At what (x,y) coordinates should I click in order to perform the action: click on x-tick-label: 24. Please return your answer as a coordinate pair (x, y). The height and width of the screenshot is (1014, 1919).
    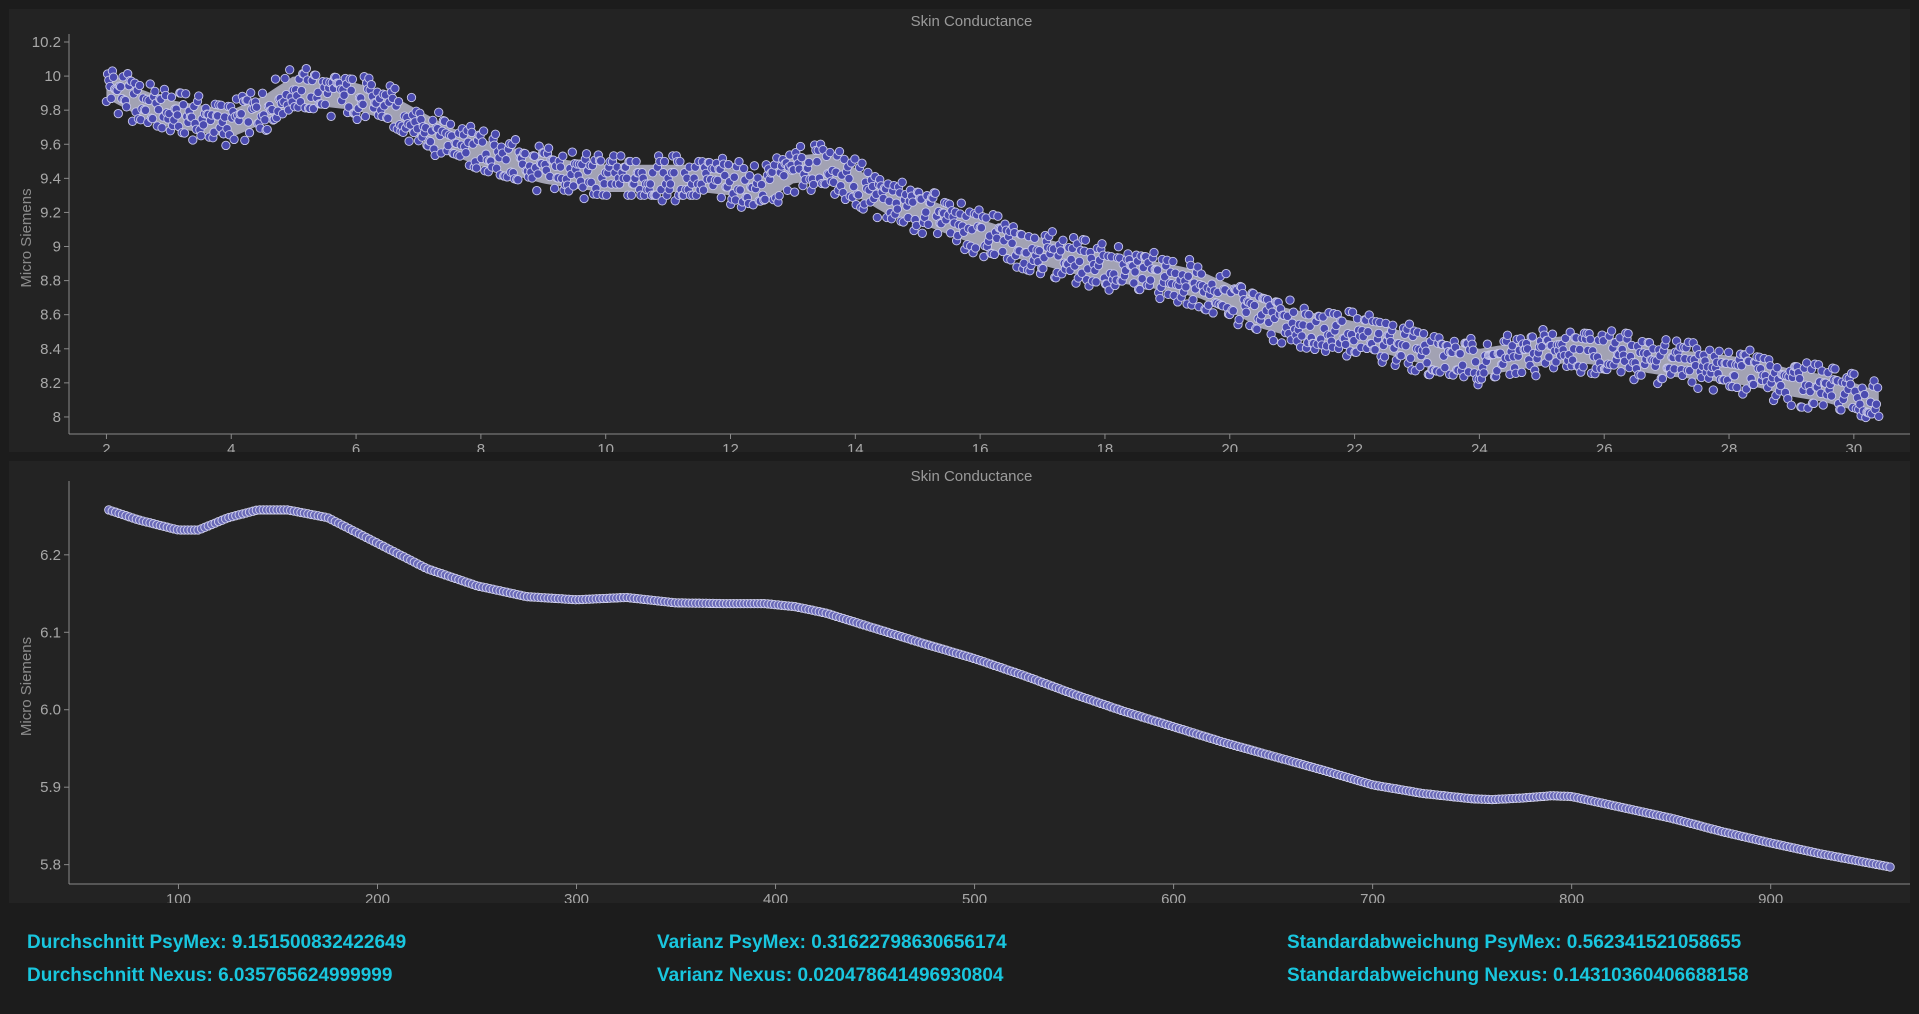
    Looking at the image, I should click on (1479, 446).